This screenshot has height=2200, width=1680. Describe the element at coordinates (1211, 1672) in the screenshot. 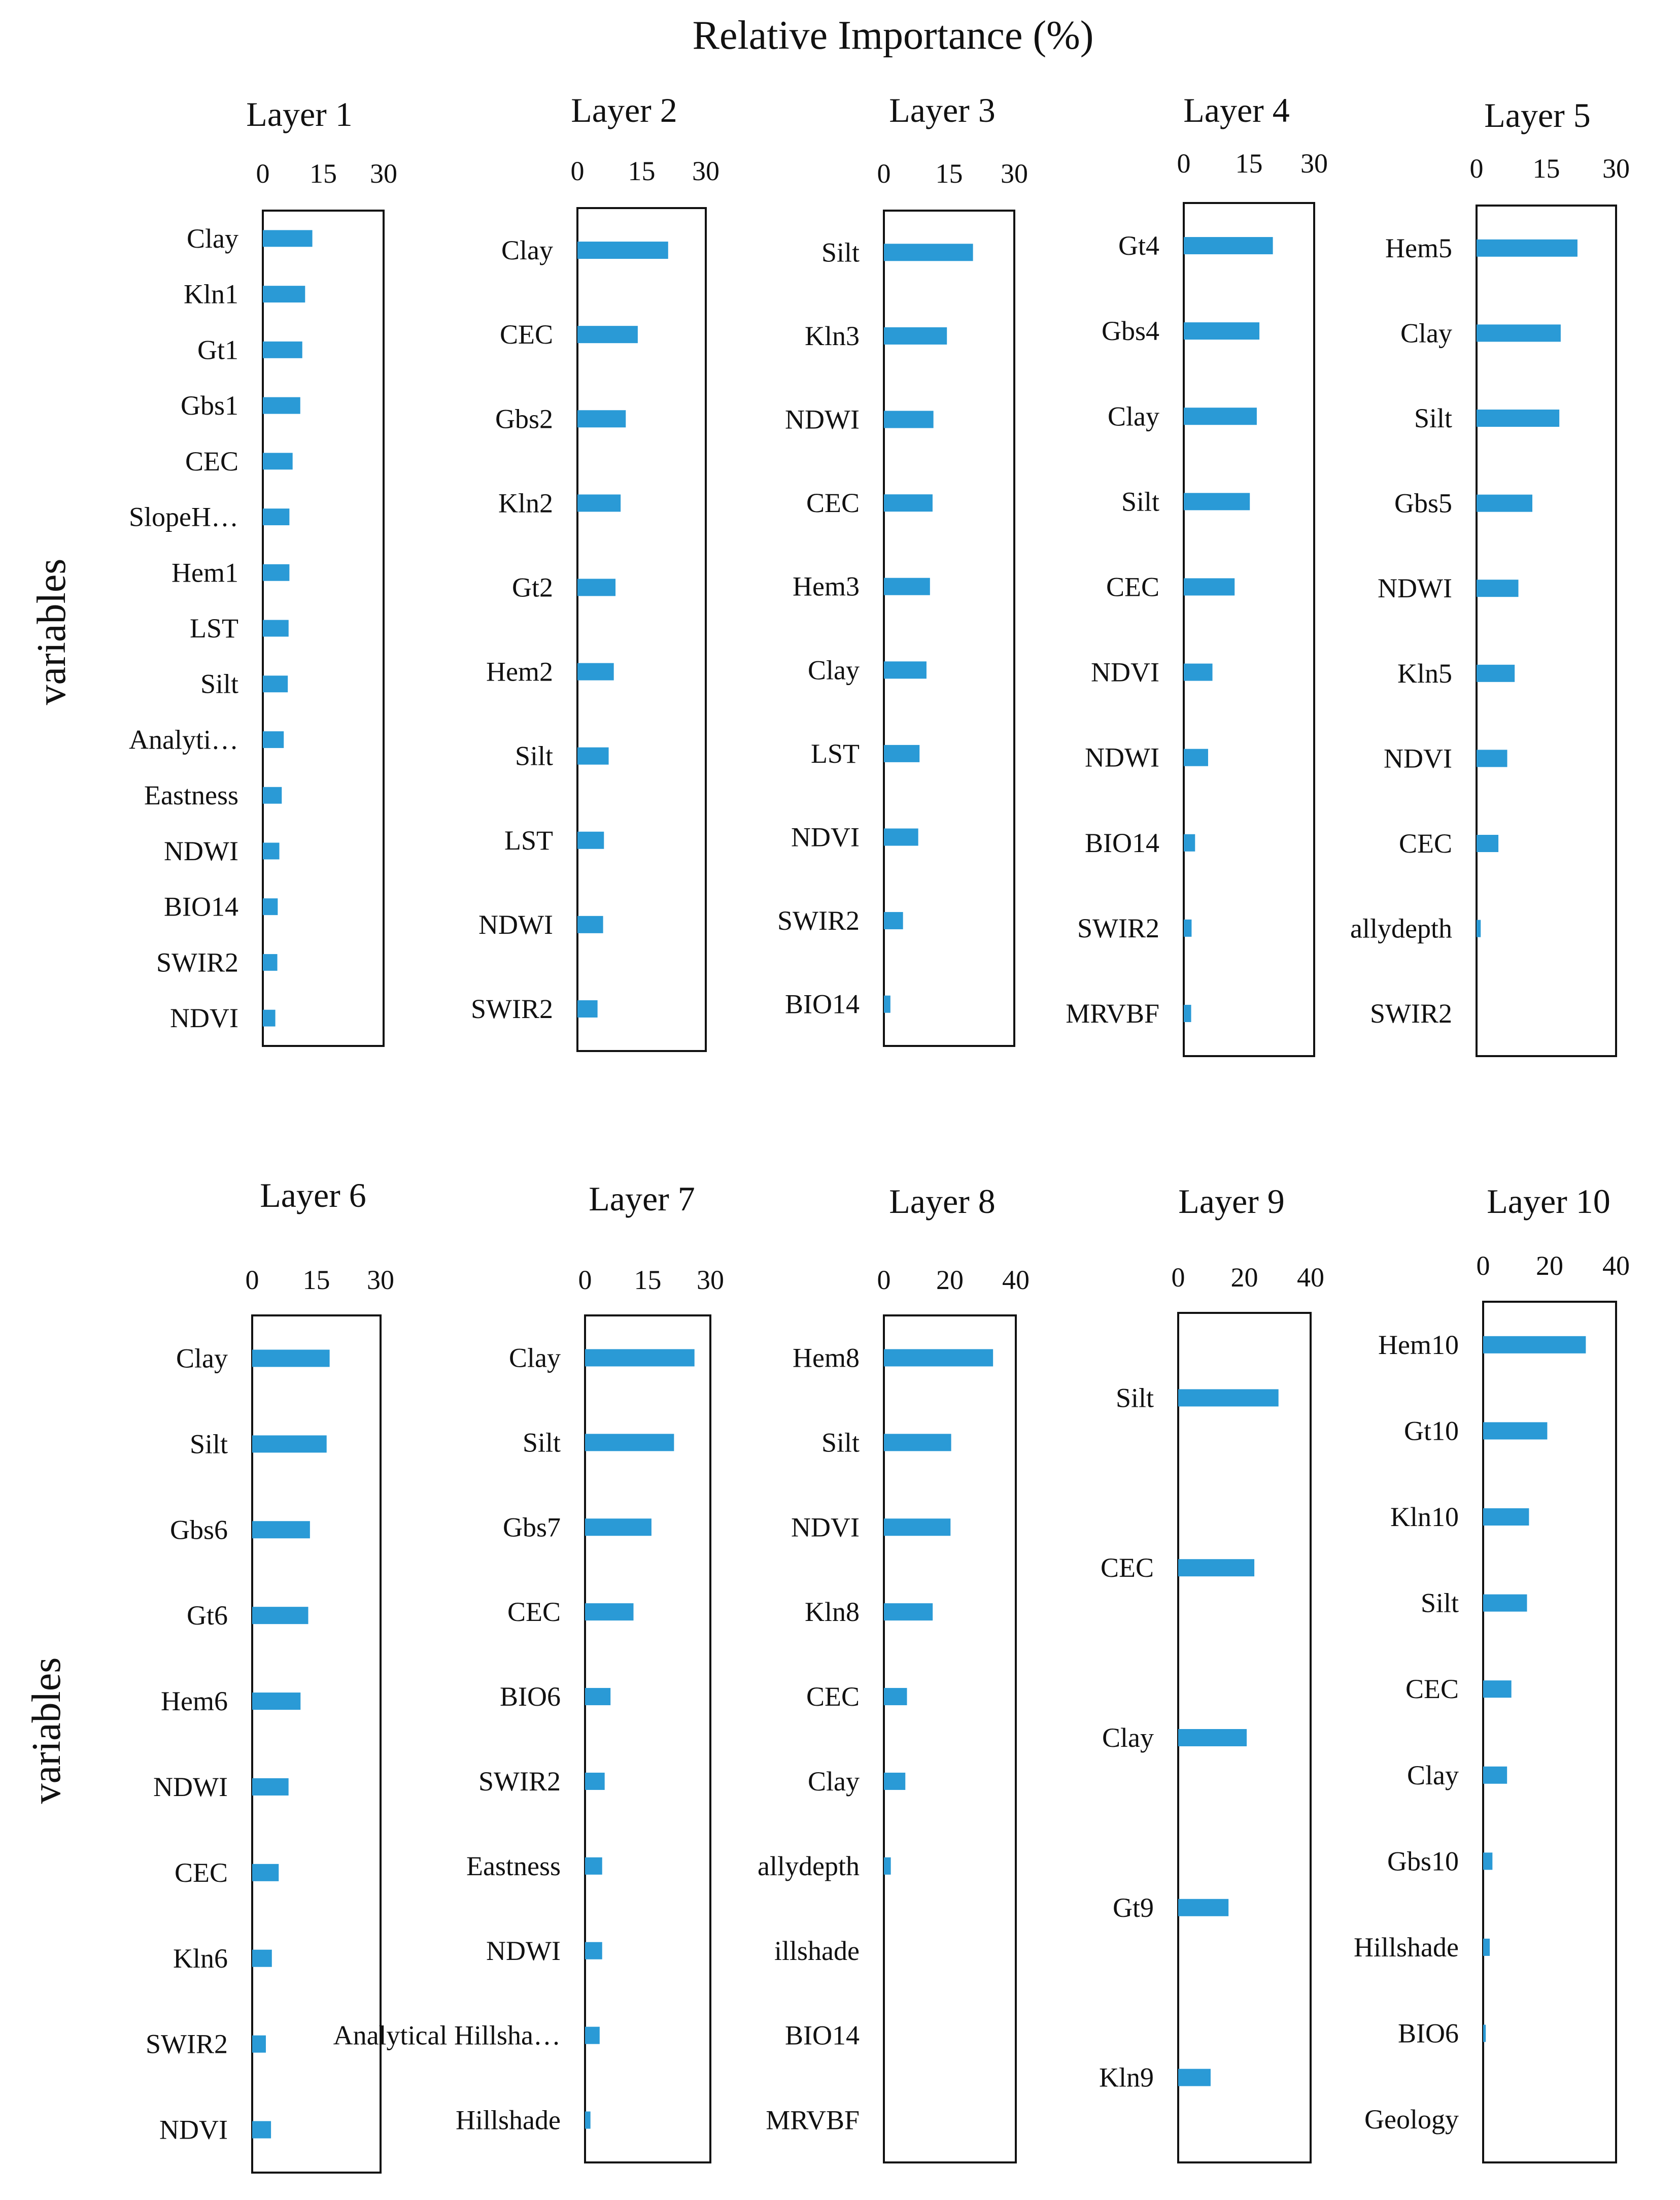

I see `panel-layer-9: Layer 9 0 20 40 Silt CEC Clay Gt9 Kln9` at that location.